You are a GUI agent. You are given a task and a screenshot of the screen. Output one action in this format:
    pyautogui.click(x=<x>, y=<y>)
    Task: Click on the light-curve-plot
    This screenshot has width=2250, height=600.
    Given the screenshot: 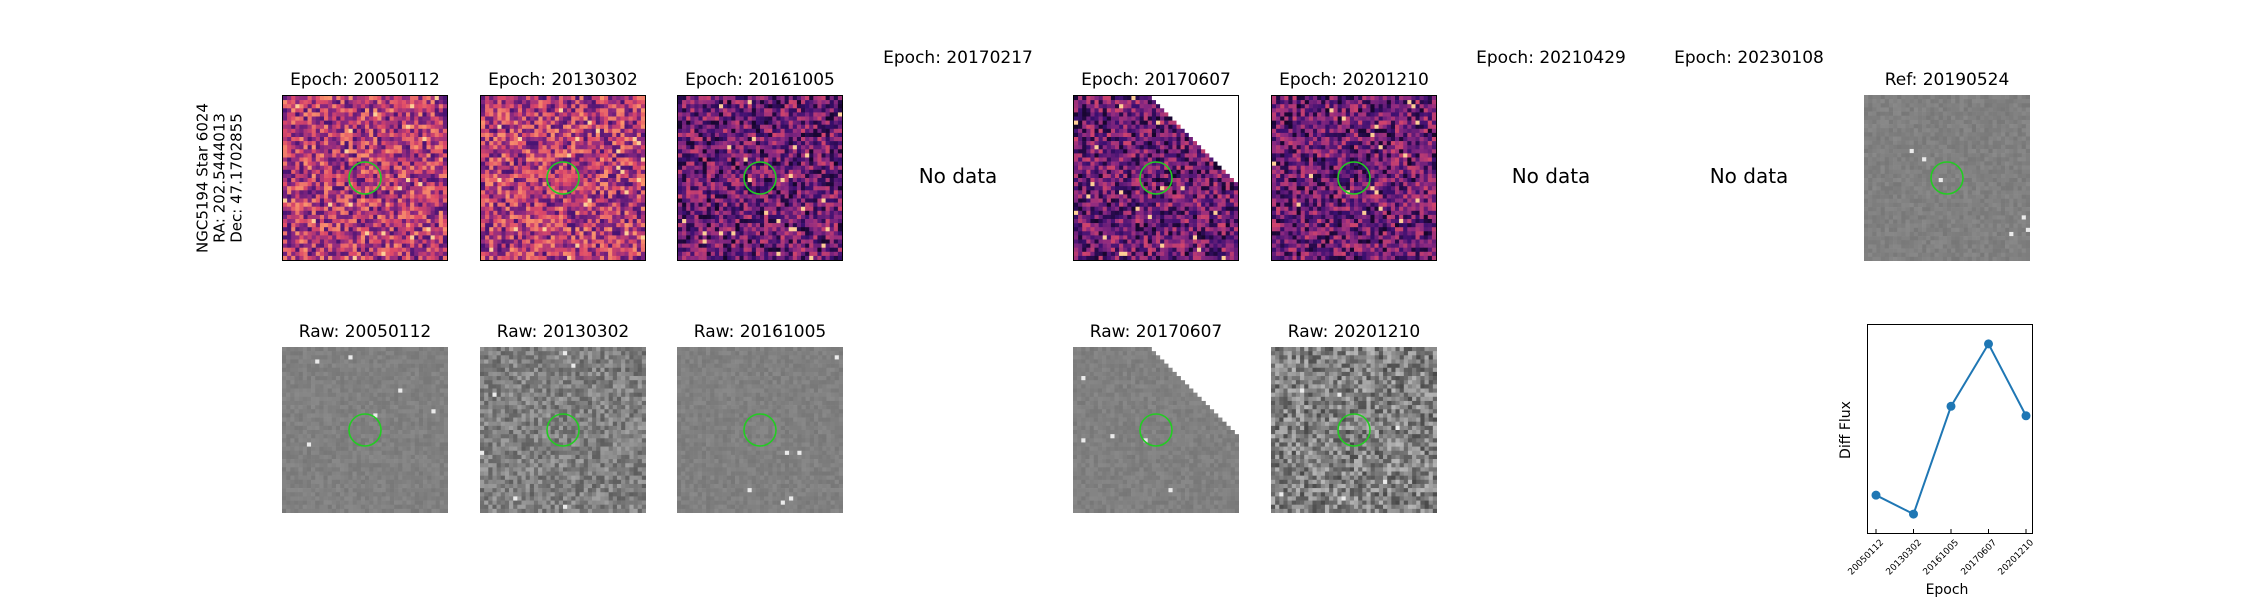 What is the action you would take?
    pyautogui.click(x=1950, y=429)
    